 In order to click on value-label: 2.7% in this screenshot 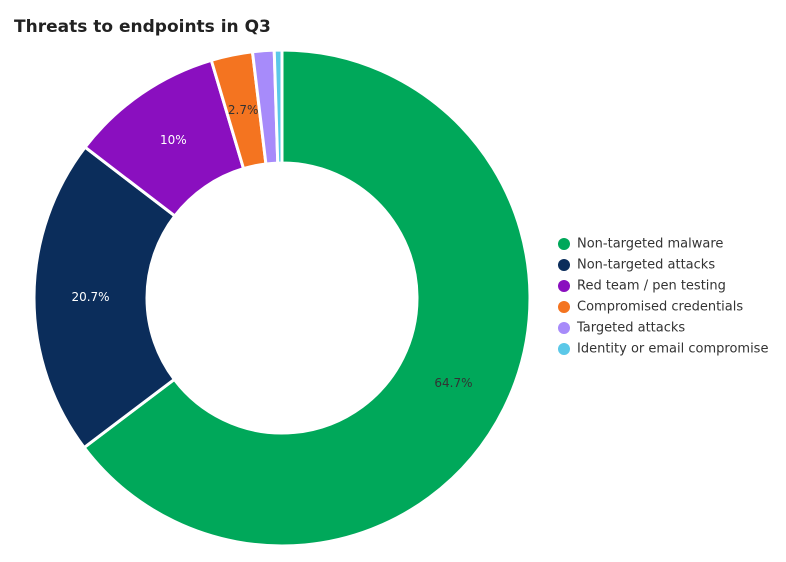, I will do `click(243, 110)`.